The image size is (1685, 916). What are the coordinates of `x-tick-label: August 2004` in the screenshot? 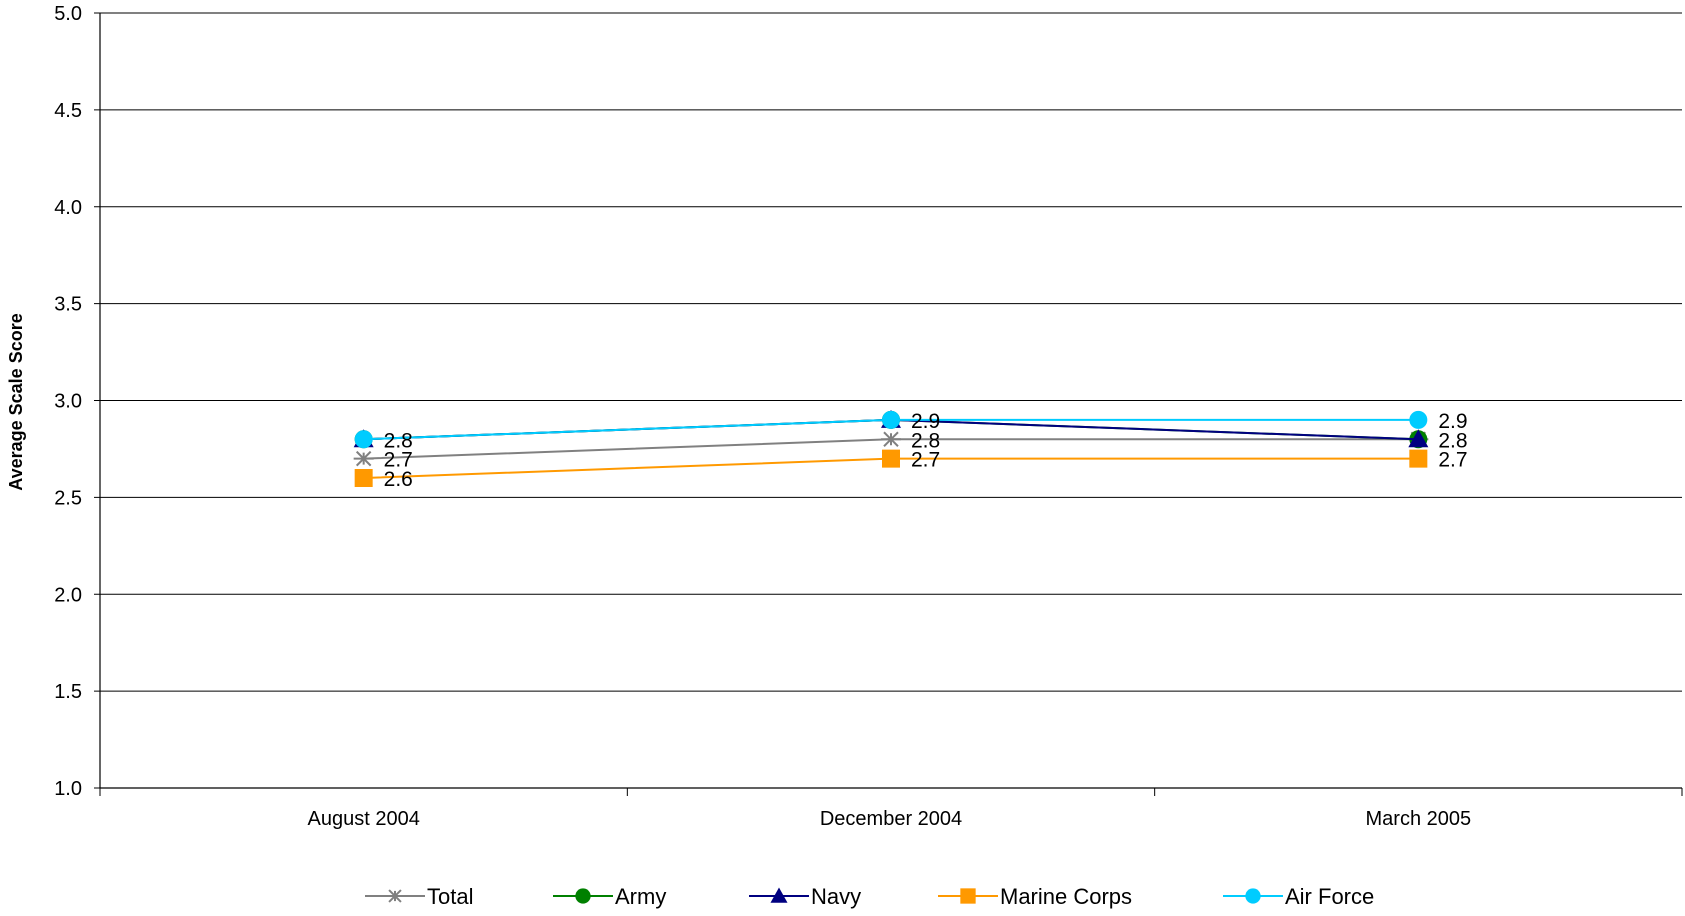 It's located at (364, 819).